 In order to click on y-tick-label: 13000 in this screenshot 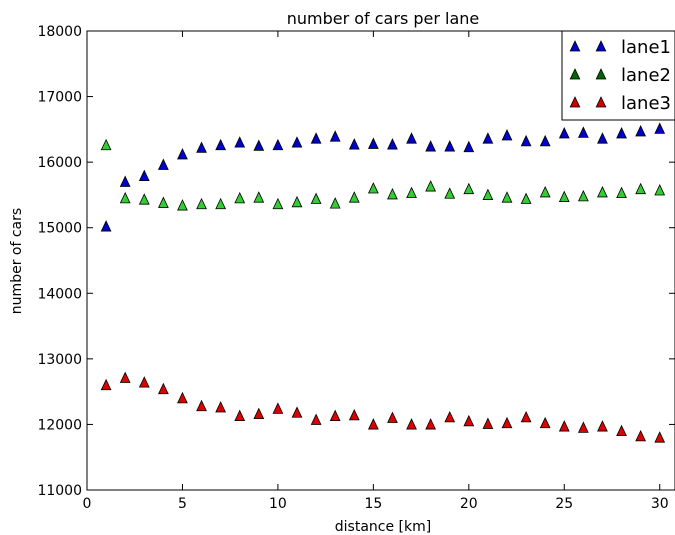, I will do `click(59, 360)`.